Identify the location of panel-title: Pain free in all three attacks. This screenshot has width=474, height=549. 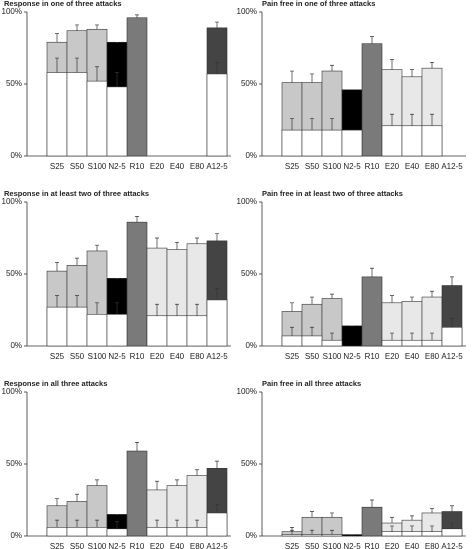
(311, 383).